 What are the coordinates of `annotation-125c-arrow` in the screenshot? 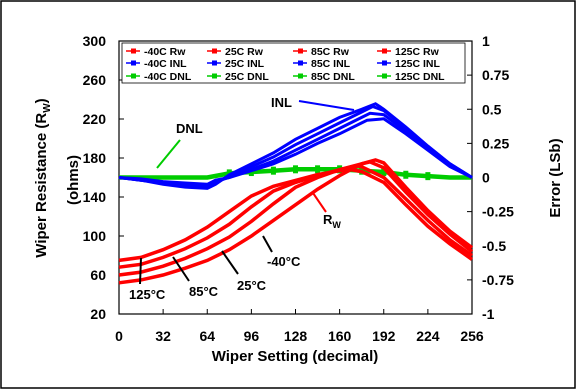 It's located at (140, 271).